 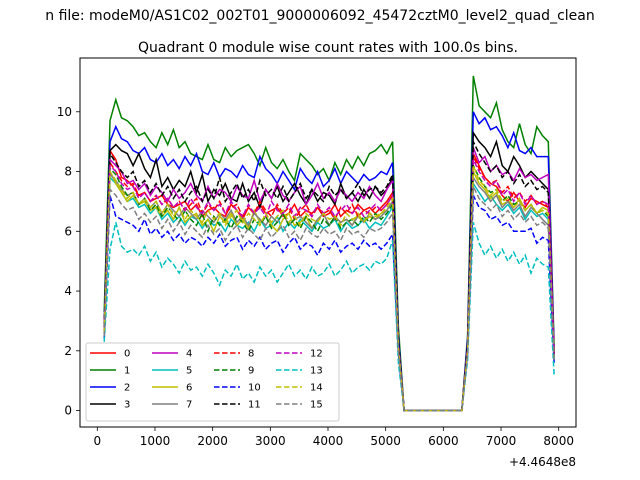 I want to click on y-tick-label: 0, so click(x=68, y=411).